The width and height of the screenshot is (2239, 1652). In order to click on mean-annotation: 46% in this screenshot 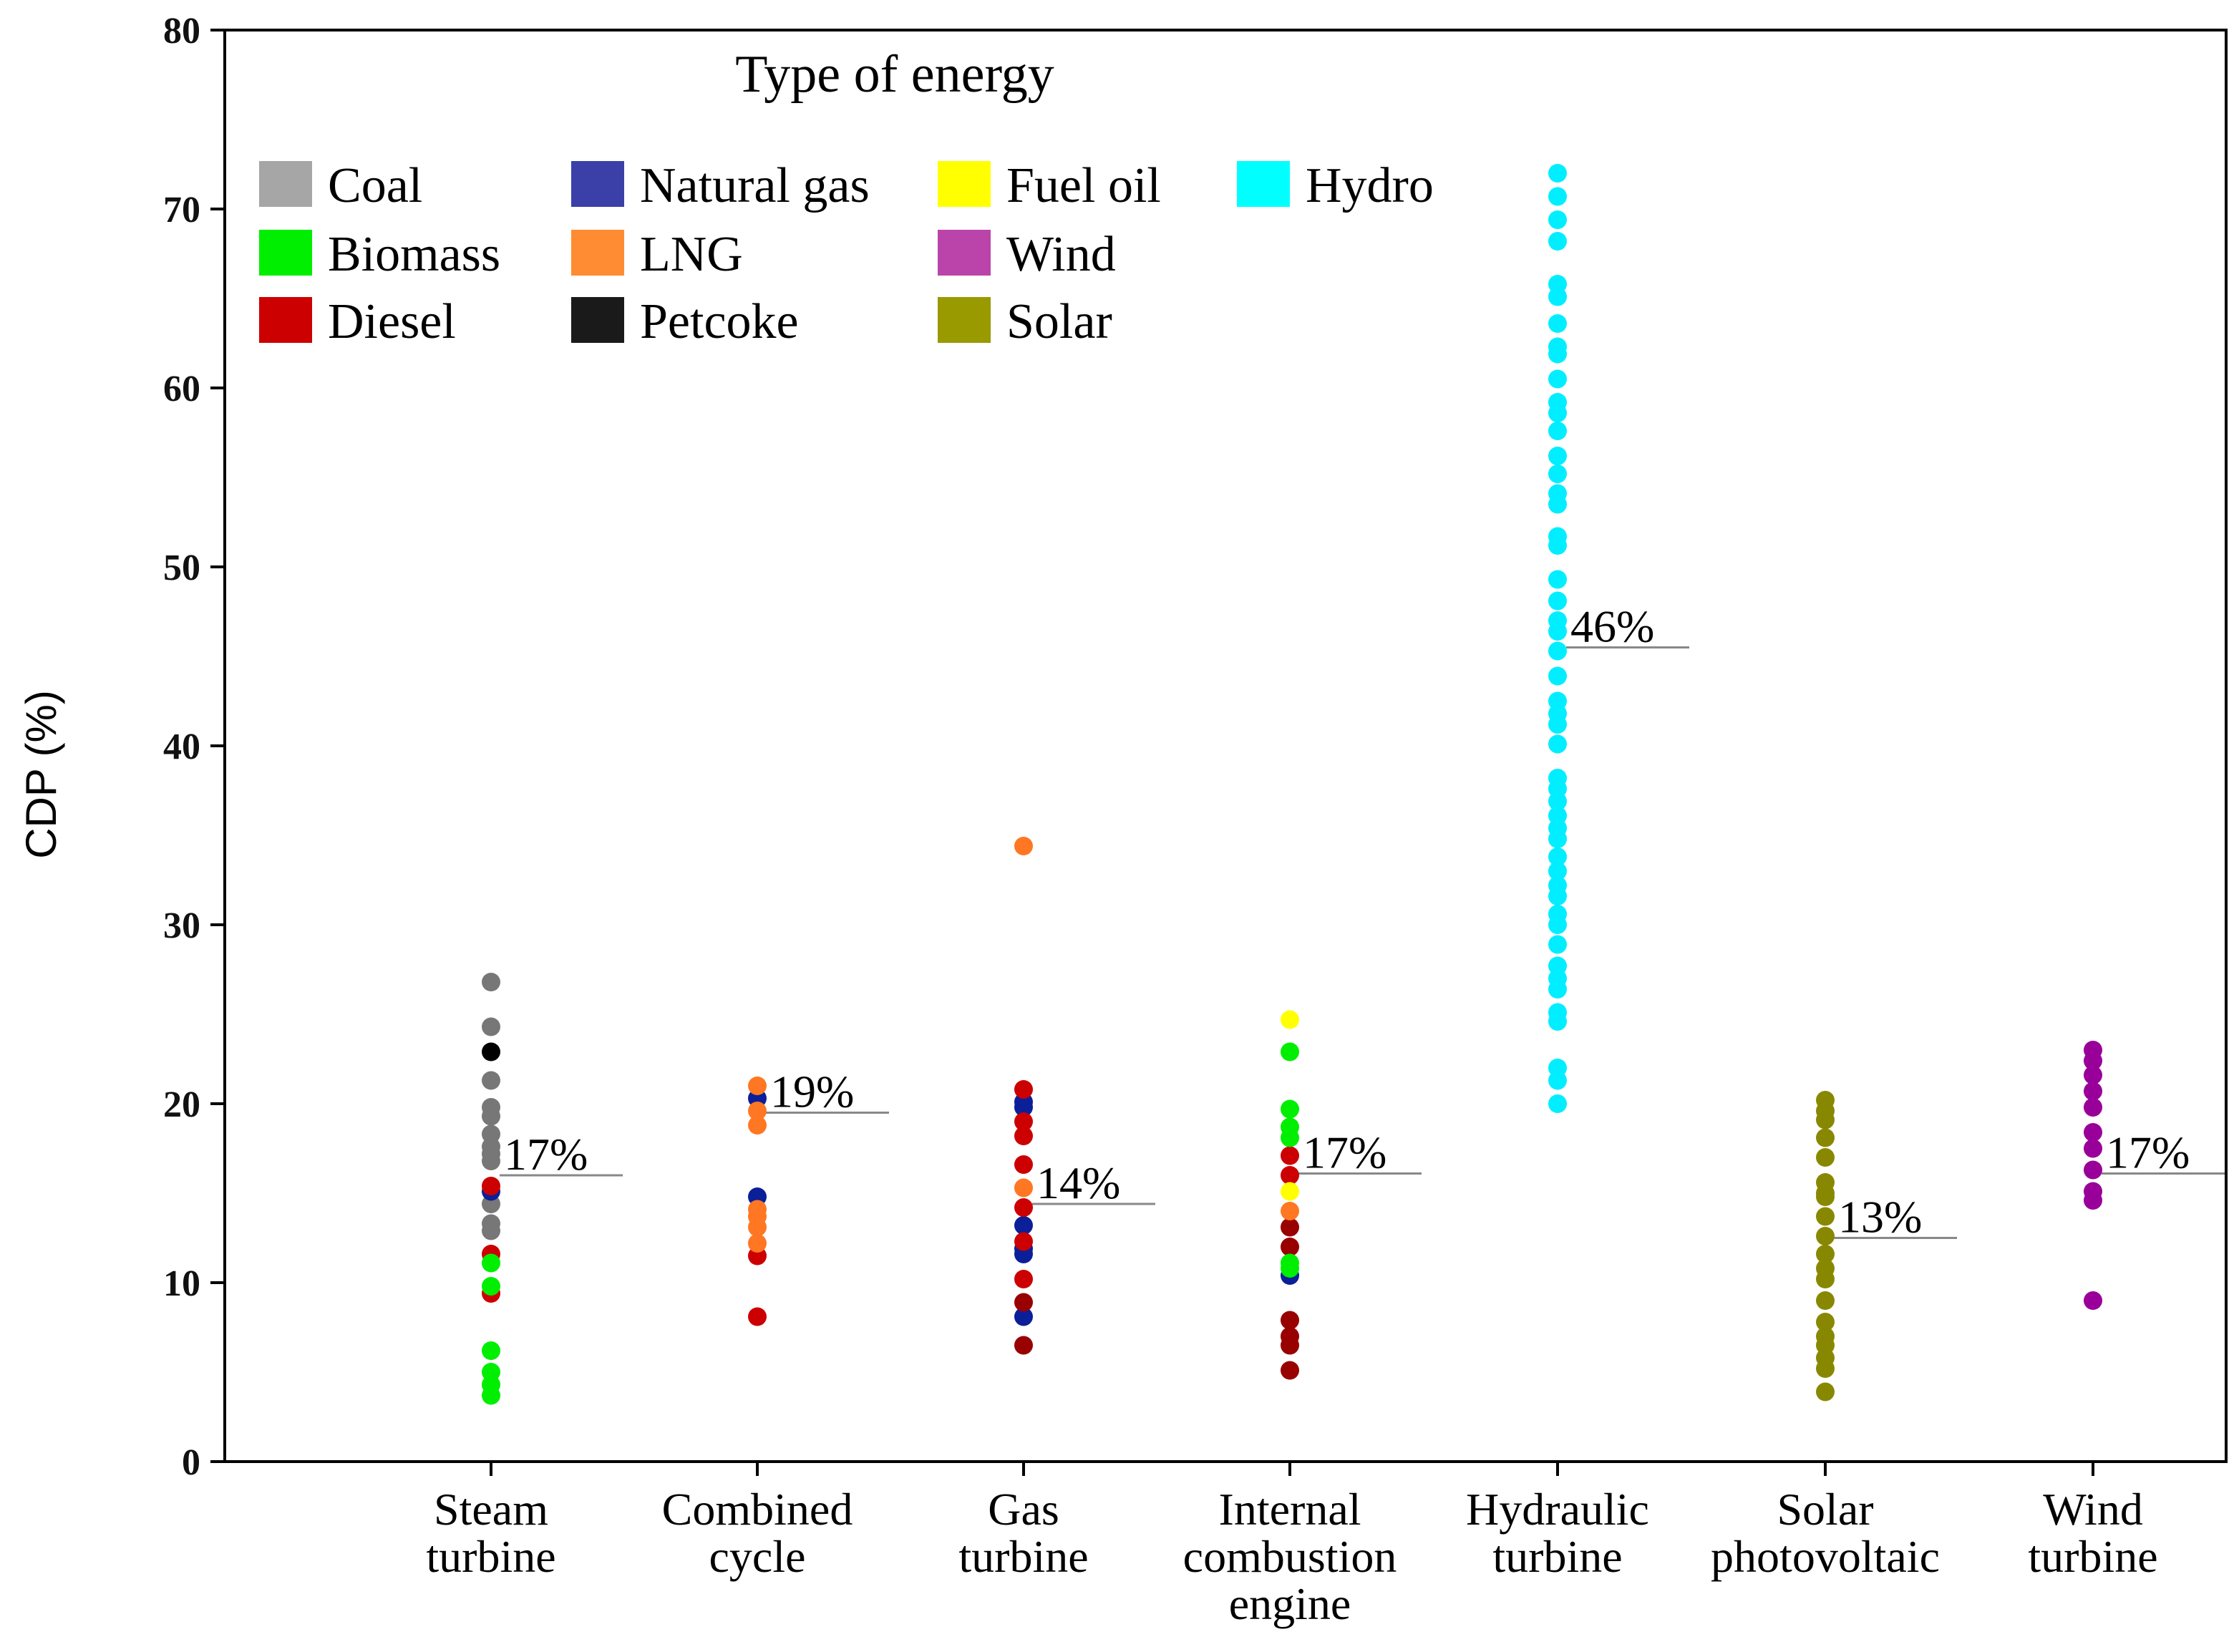, I will do `click(1612, 626)`.